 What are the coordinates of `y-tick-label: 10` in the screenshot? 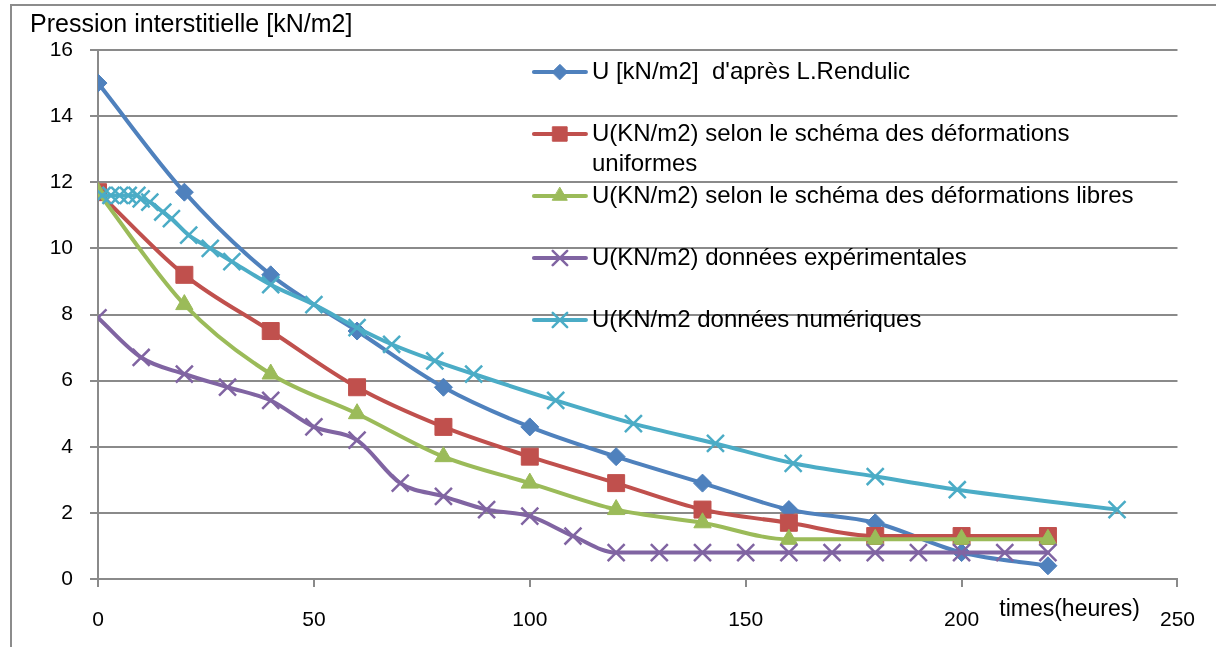 It's located at (61, 247).